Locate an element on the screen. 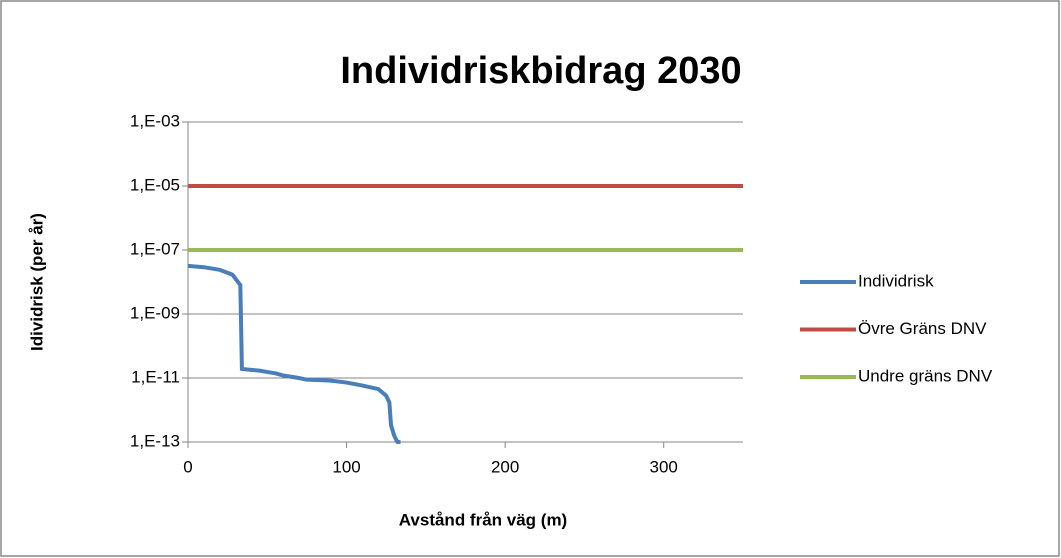 This screenshot has width=1061, height=558. legend-label: Övre Gräns DNV is located at coordinates (922, 328).